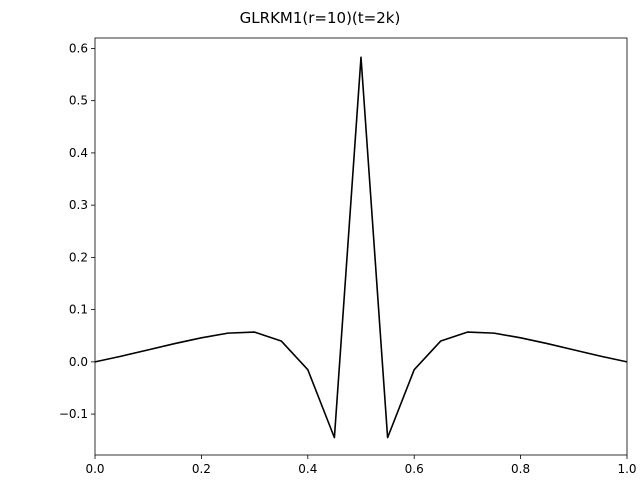  Describe the element at coordinates (626, 469) in the screenshot. I see `x-tick-label: 1.0` at that location.